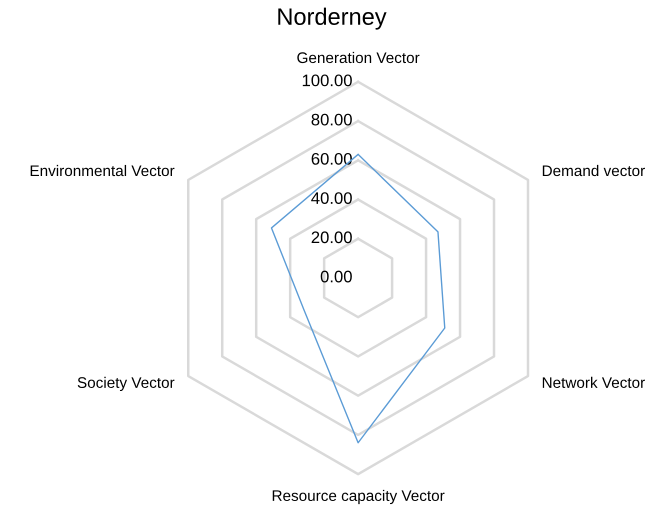  I want to click on spoke-label: Resource capacity Vector, so click(358, 497).